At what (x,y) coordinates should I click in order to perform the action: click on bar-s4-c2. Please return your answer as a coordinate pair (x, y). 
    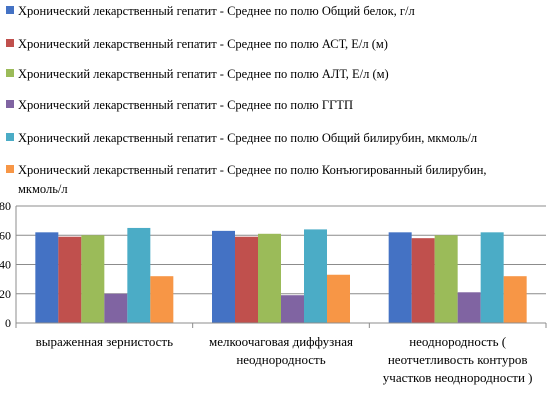
    Looking at the image, I should click on (292, 309).